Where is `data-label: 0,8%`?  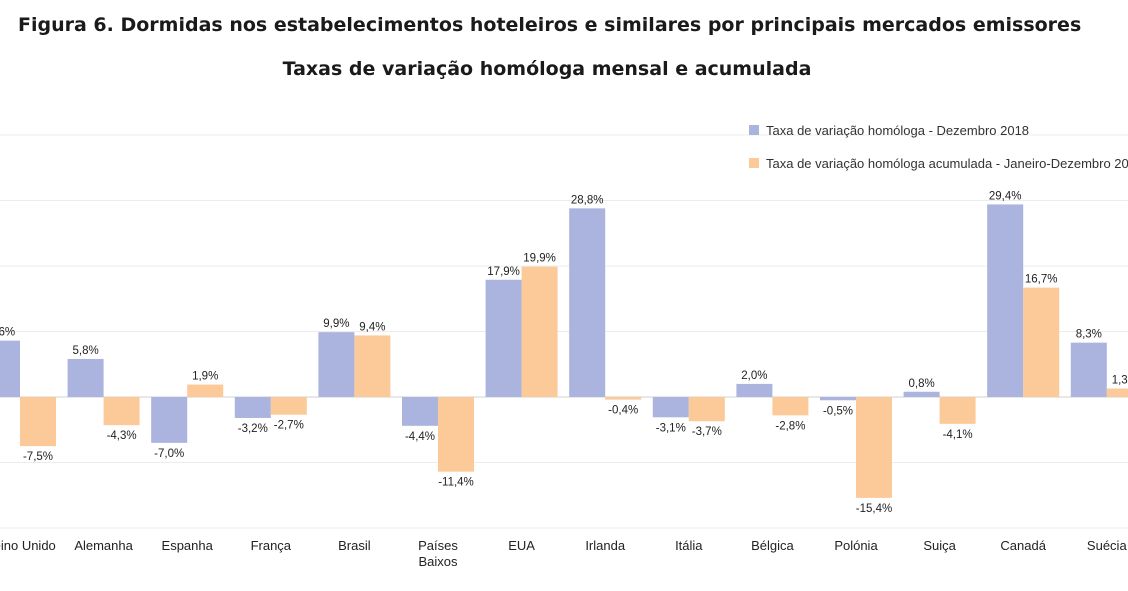
data-label: 0,8% is located at coordinates (921, 384).